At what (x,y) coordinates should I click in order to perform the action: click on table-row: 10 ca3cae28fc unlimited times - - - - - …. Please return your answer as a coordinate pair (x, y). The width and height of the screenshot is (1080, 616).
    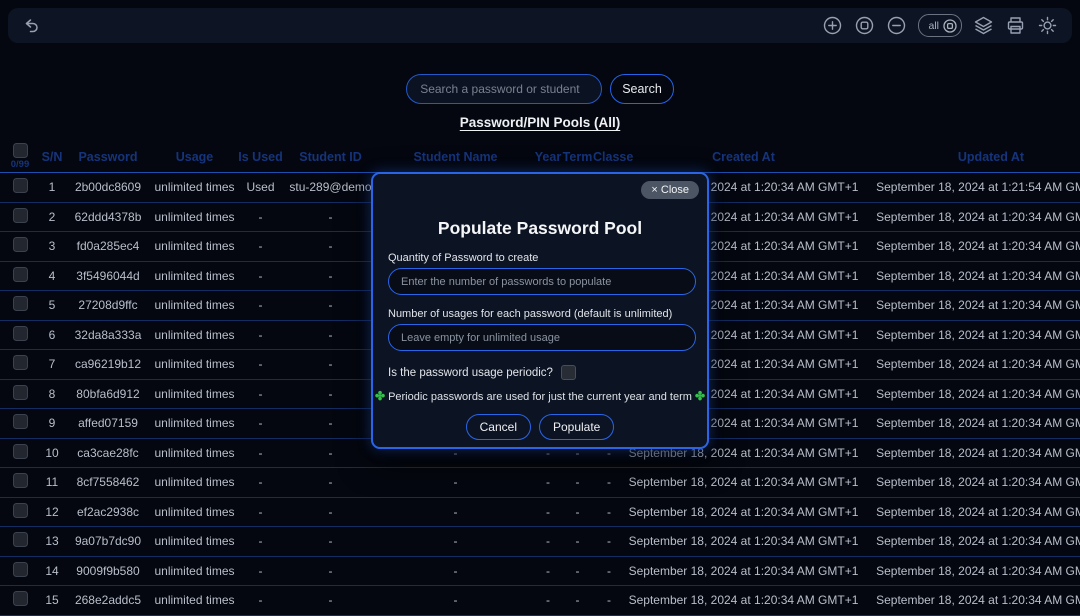
    Looking at the image, I should click on (540, 453).